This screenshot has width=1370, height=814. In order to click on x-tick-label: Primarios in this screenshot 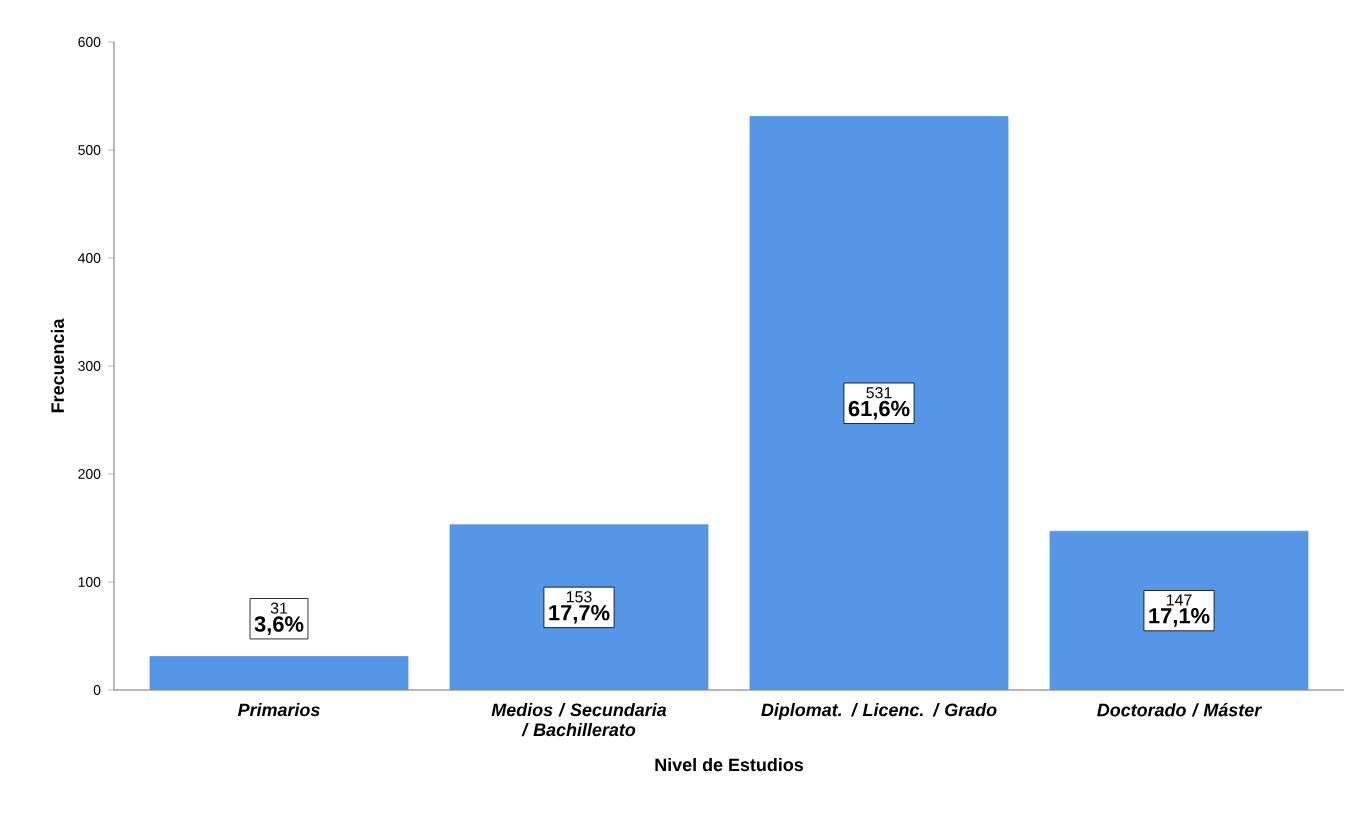, I will do `click(278, 710)`.